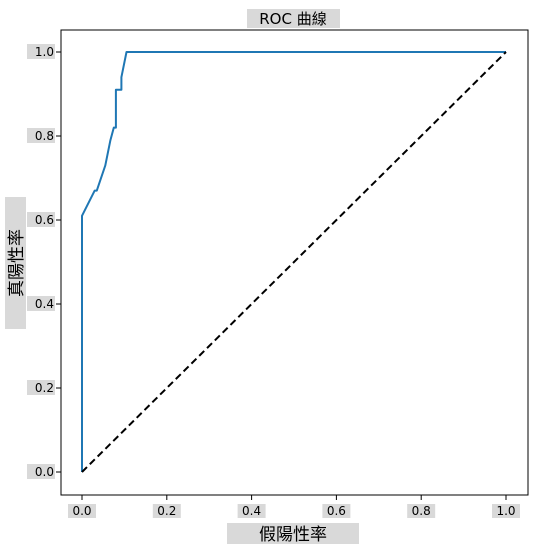  I want to click on x-axis-title-bg, so click(293, 533).